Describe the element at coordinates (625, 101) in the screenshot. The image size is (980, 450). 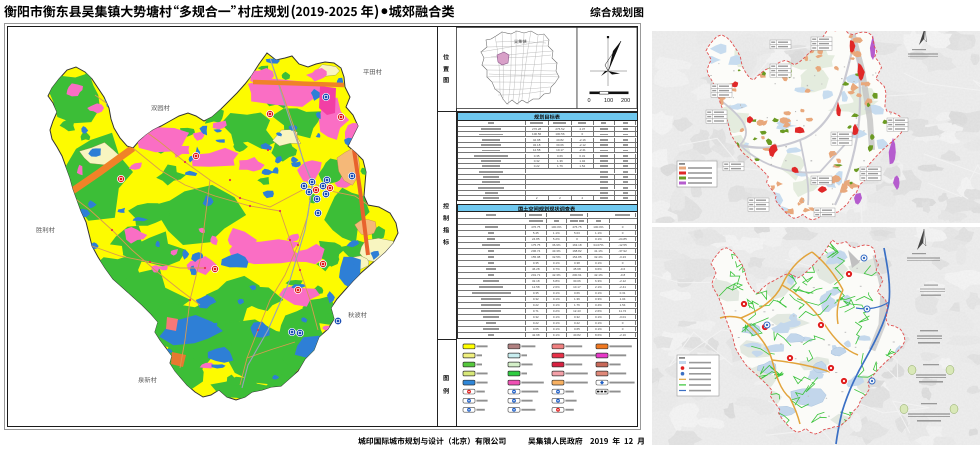
I see `svg-text: 200` at that location.